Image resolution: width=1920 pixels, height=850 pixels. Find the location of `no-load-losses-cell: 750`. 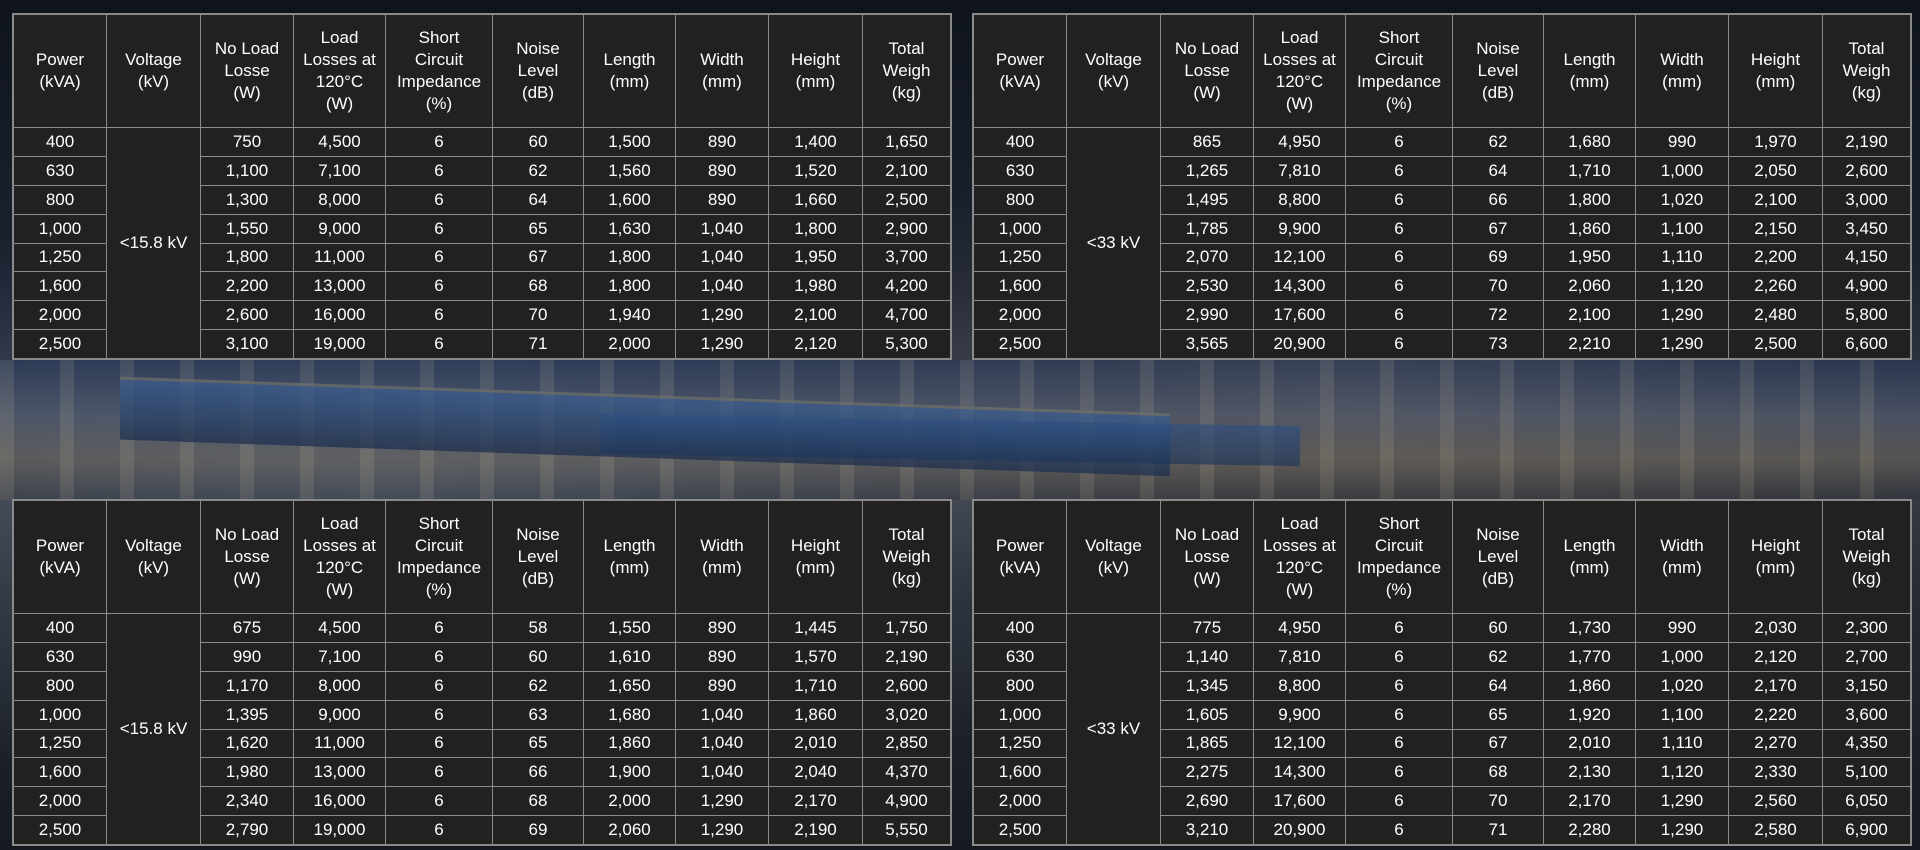

no-load-losses-cell: 750 is located at coordinates (247, 142).